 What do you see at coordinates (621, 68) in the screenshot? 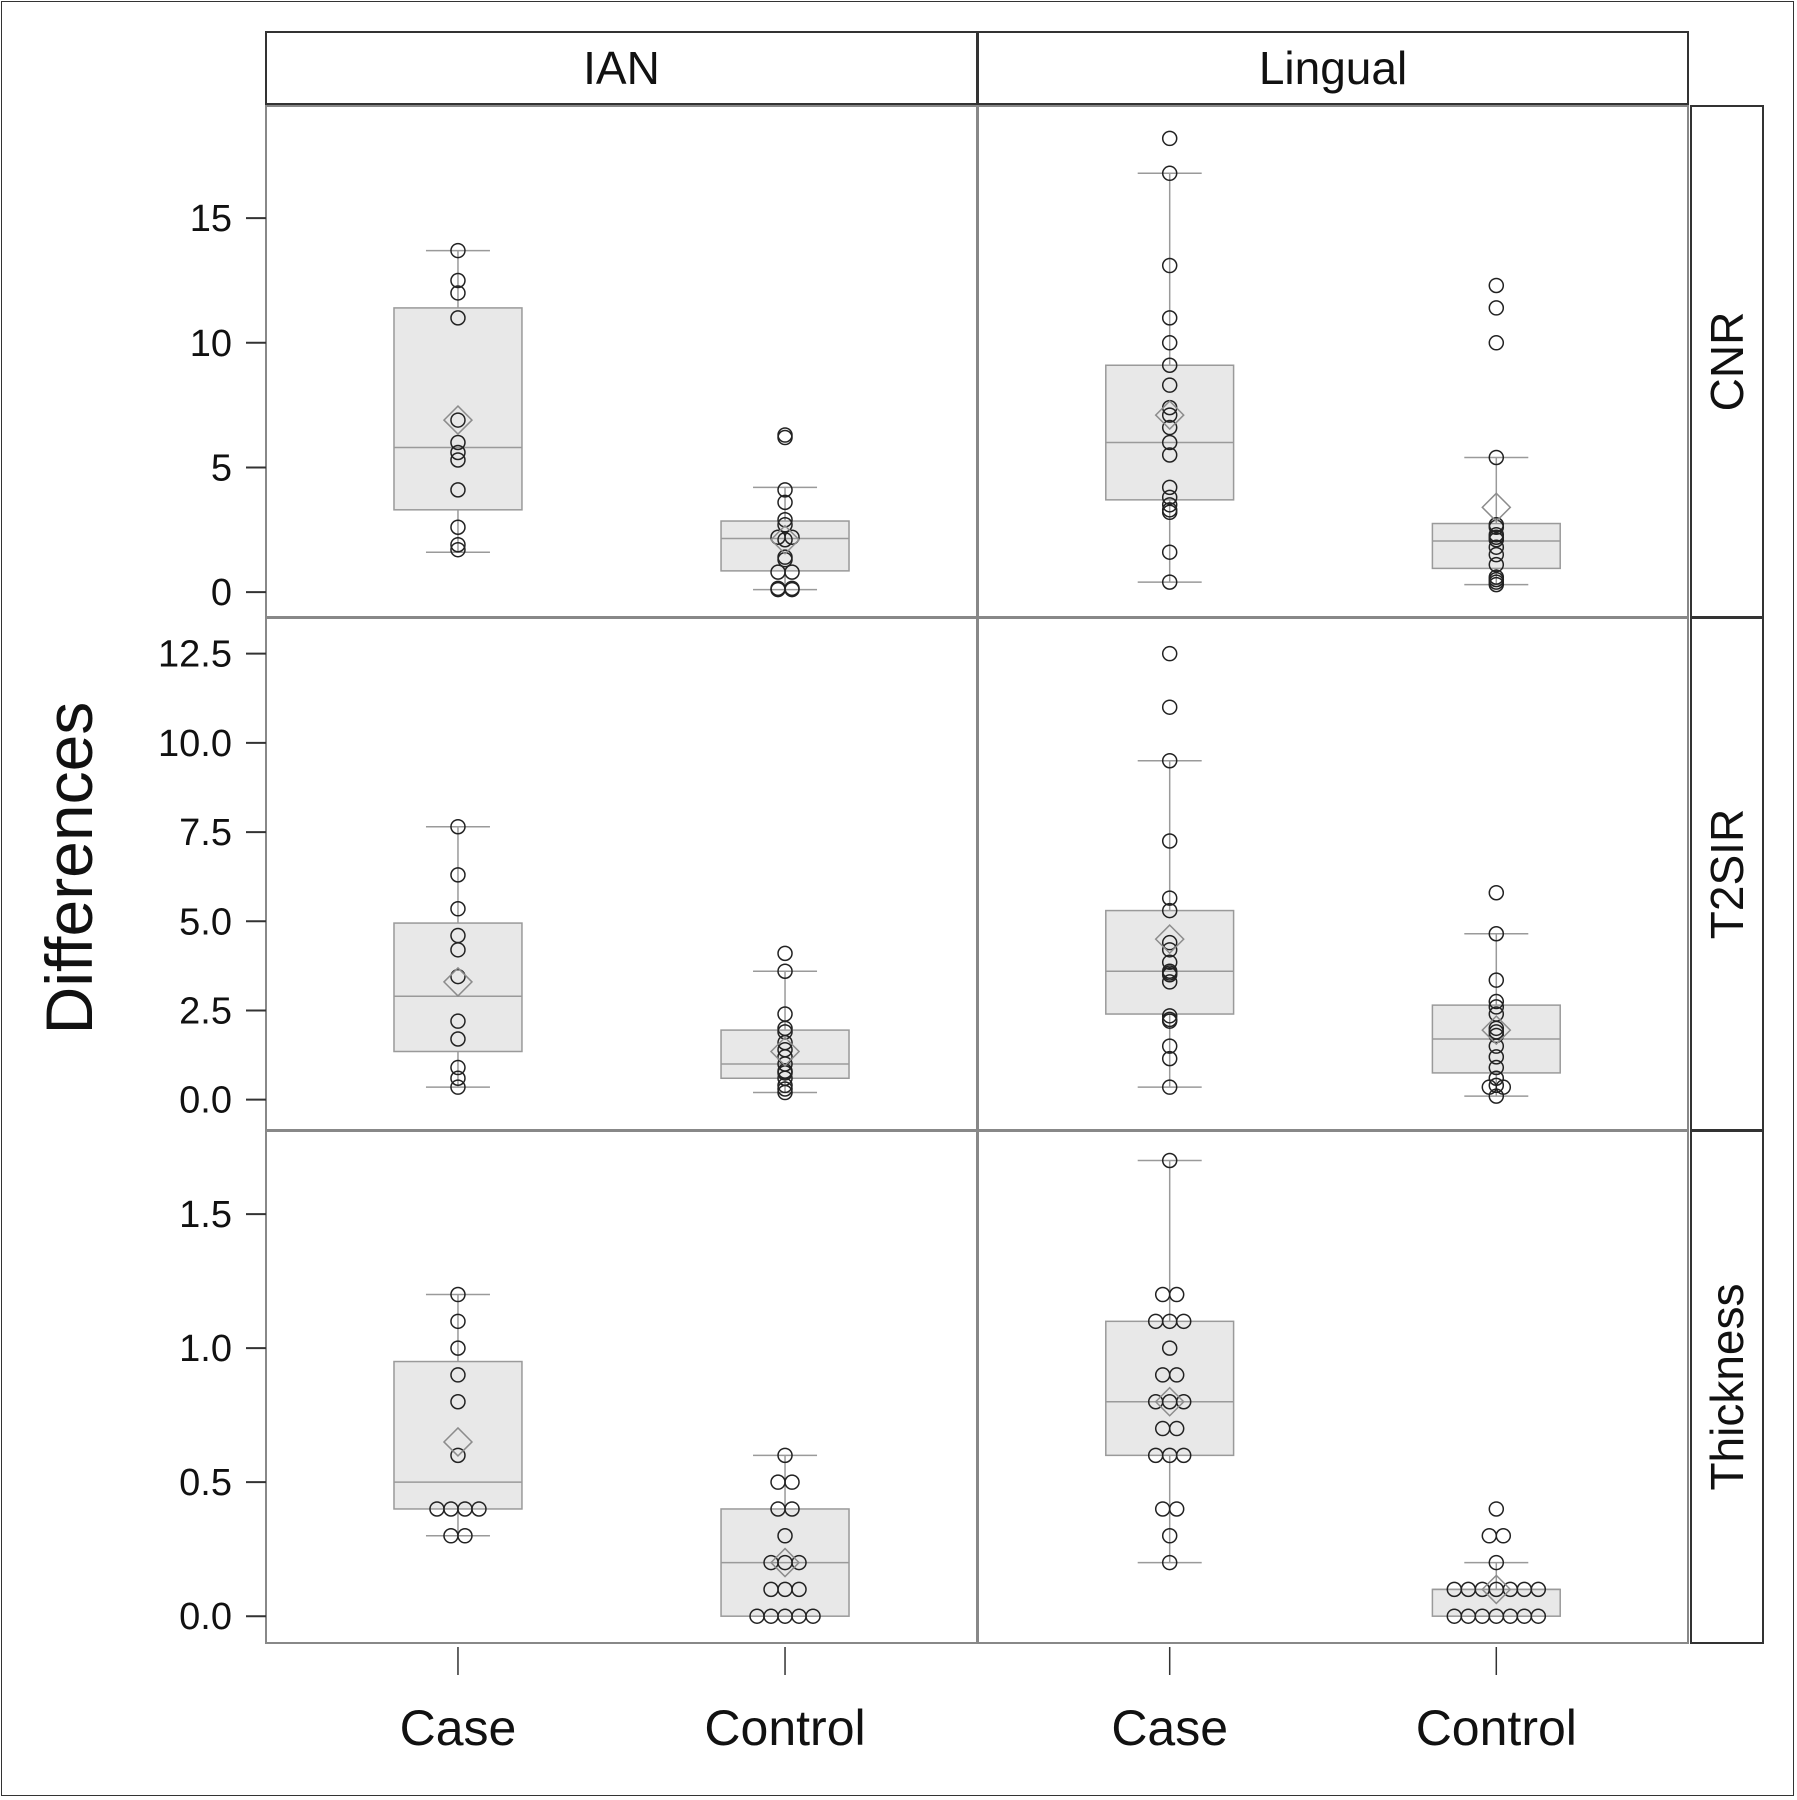
I see `strip-ian` at bounding box center [621, 68].